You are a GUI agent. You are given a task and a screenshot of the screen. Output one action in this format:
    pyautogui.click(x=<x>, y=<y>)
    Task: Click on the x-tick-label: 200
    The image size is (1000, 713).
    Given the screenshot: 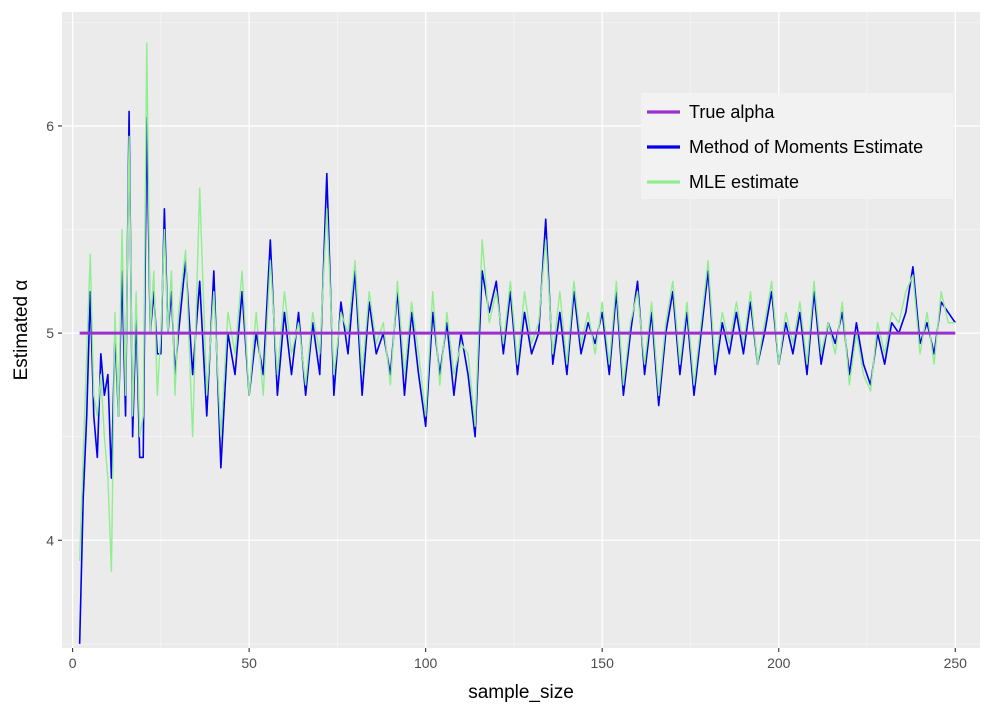 What is the action you would take?
    pyautogui.click(x=779, y=663)
    